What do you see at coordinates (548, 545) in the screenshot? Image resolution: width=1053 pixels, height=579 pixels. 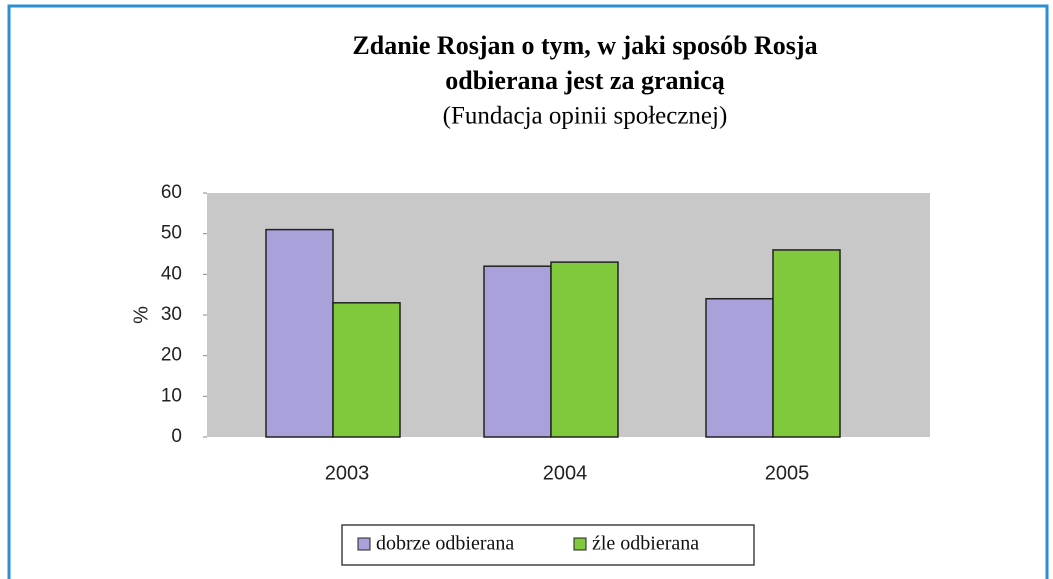 I see `legend` at bounding box center [548, 545].